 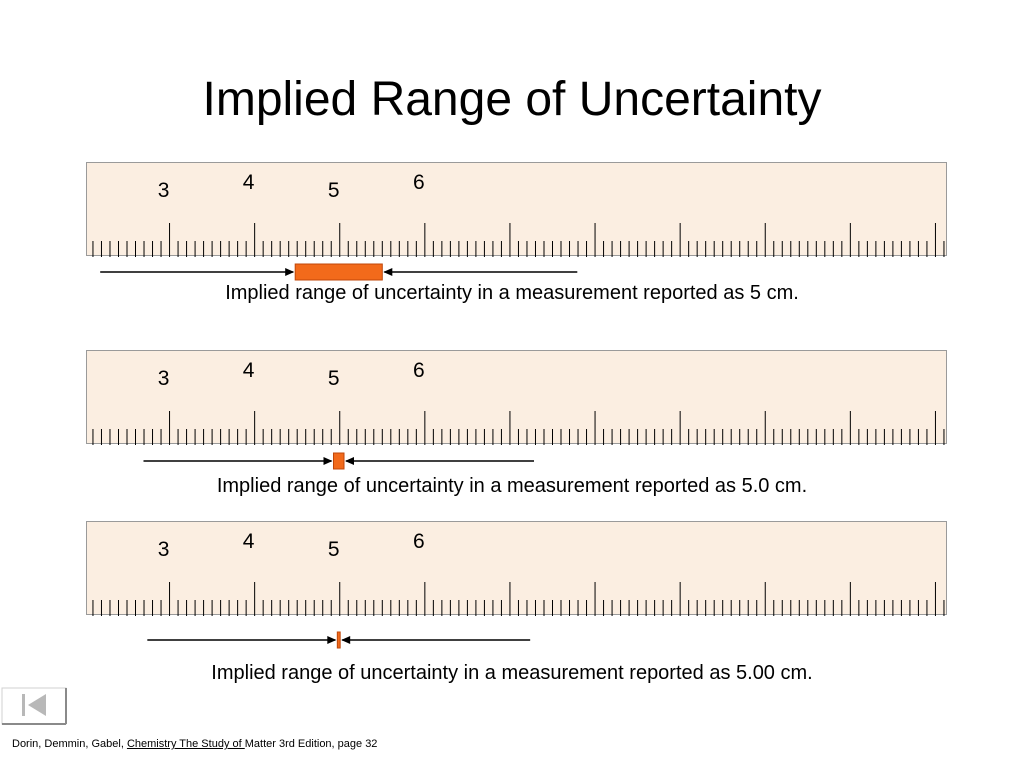 What do you see at coordinates (311, 744) in the screenshot?
I see `credit-rest: Matter 3rd Edition, page 32` at bounding box center [311, 744].